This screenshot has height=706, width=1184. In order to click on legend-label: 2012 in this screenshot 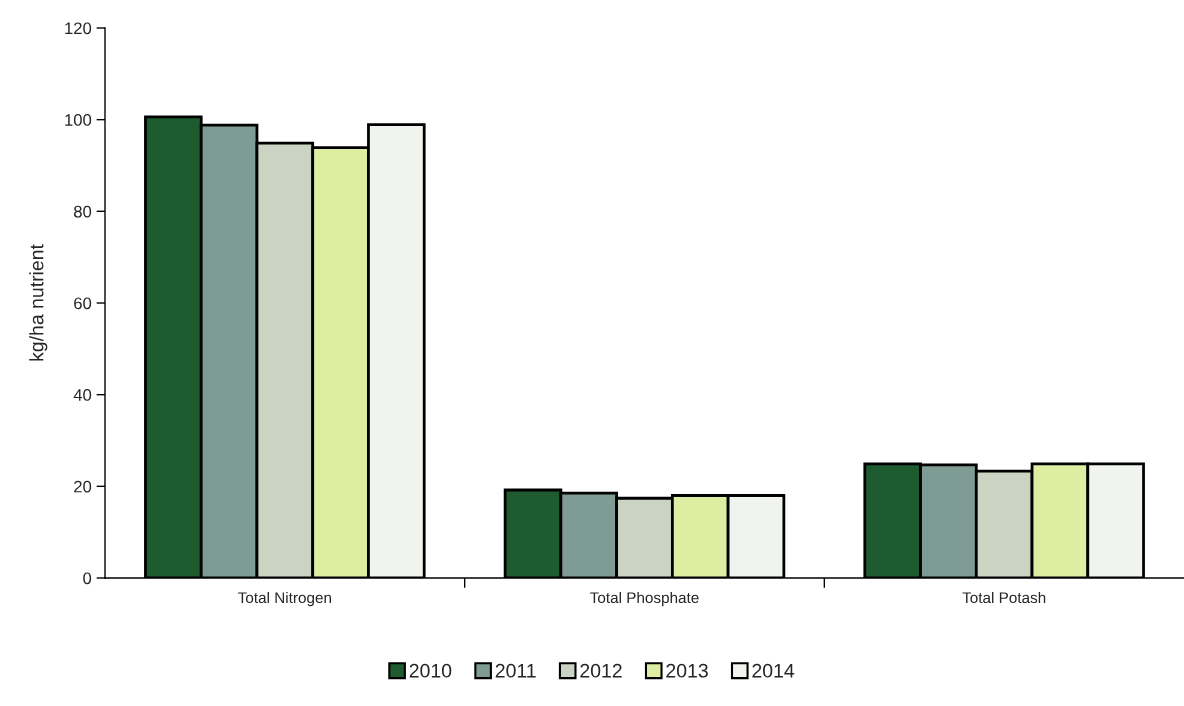, I will do `click(601, 670)`.